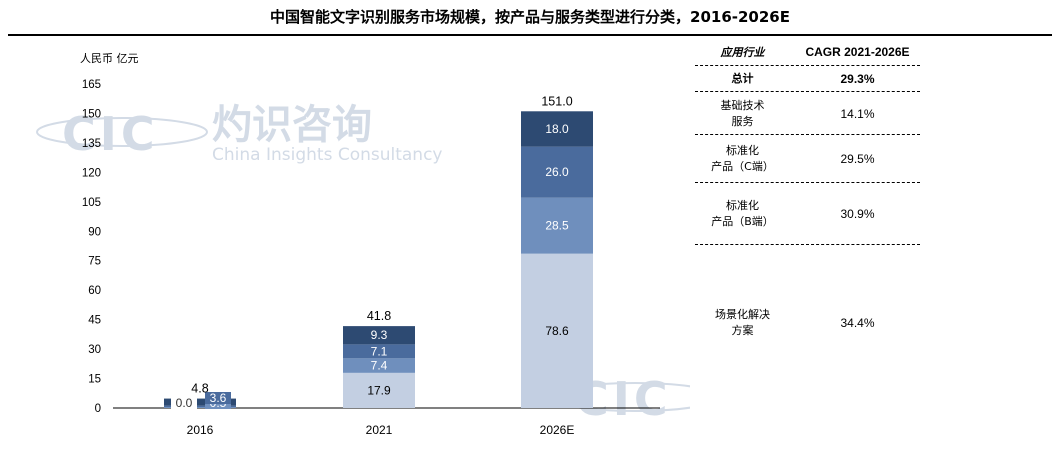 This screenshot has width=1060, height=465. I want to click on upper-watermark-en: China Insights Consultancy, so click(327, 155).